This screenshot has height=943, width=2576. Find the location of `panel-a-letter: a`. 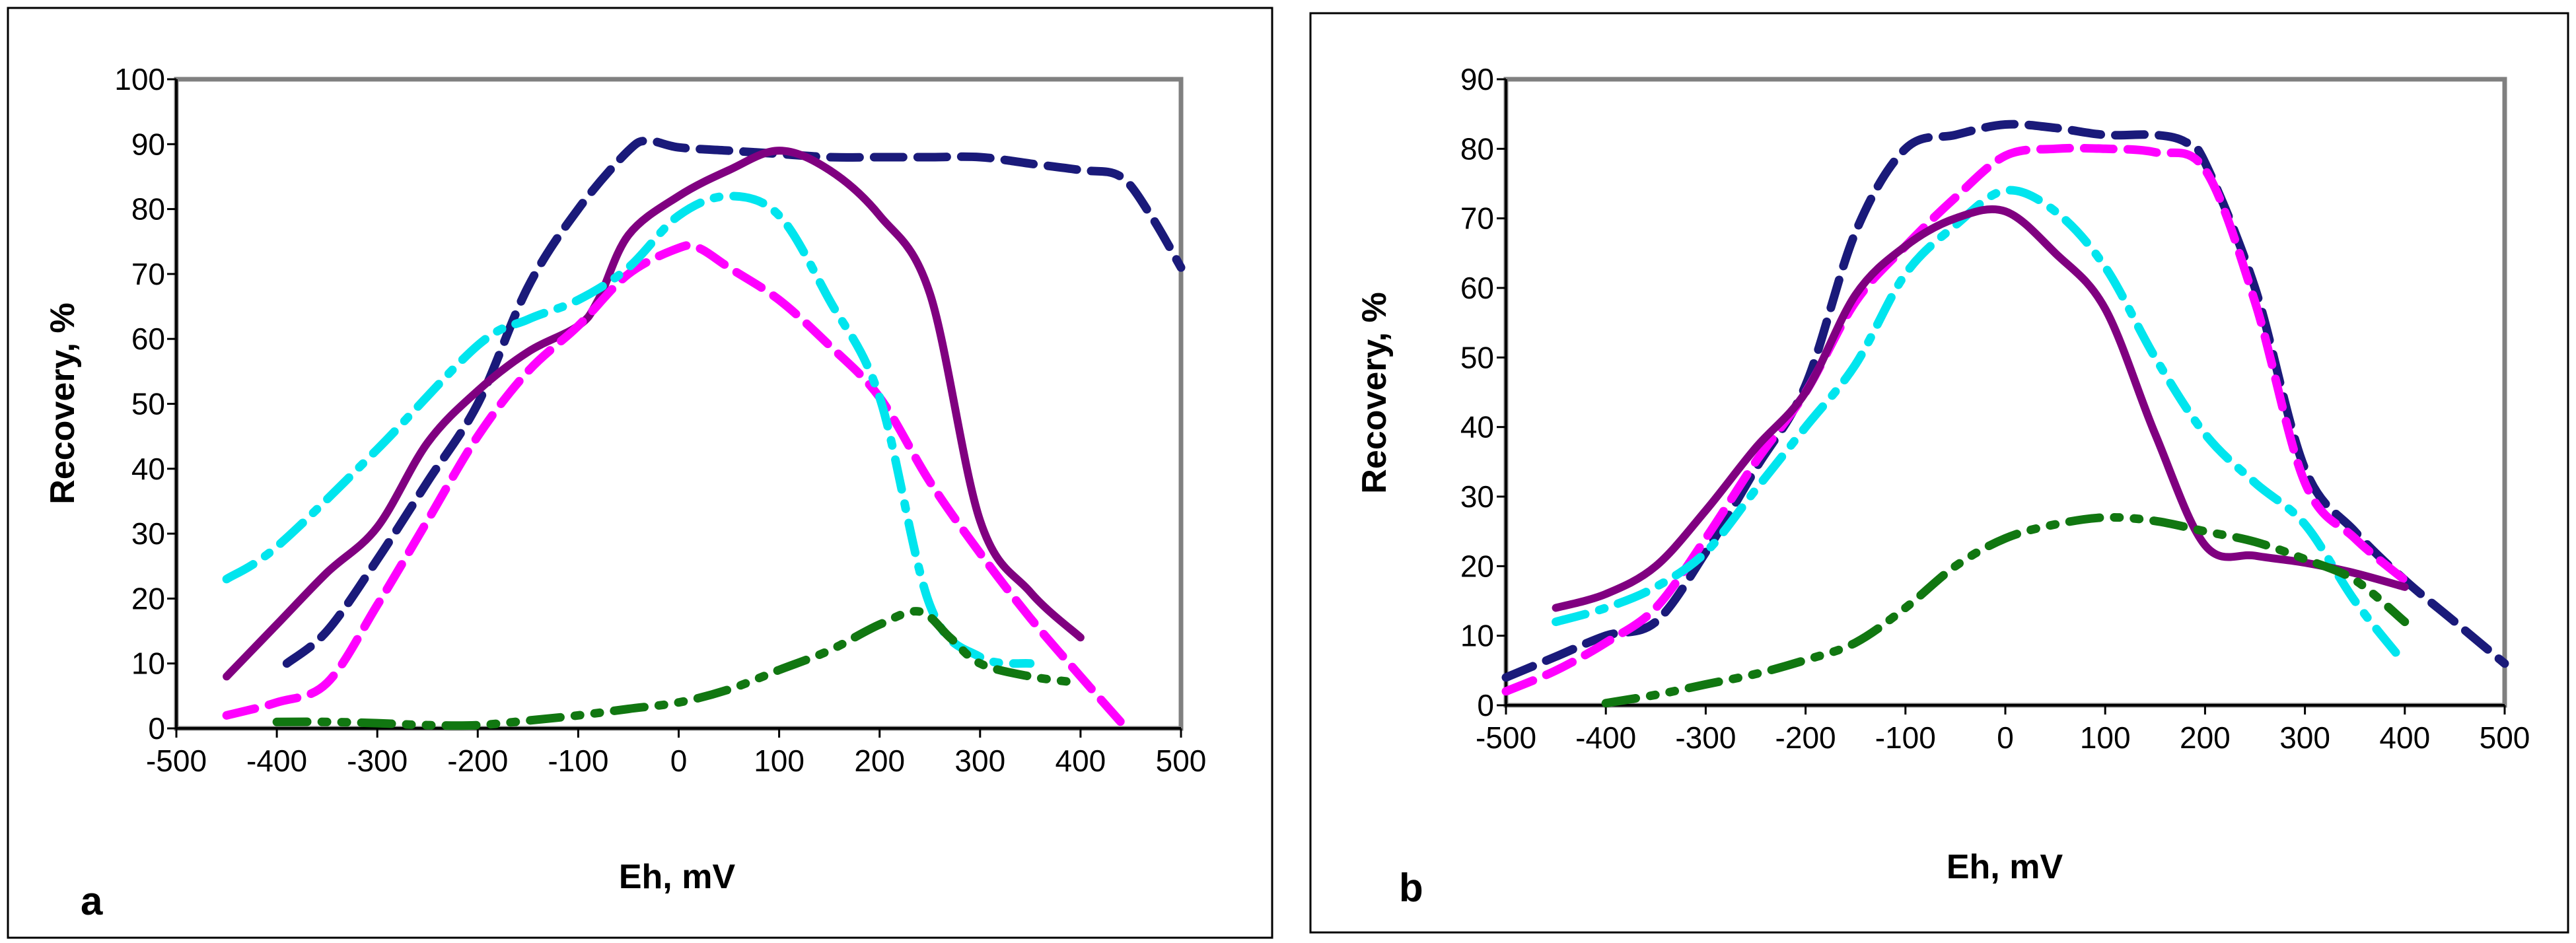

panel-a-letter: a is located at coordinates (92, 901).